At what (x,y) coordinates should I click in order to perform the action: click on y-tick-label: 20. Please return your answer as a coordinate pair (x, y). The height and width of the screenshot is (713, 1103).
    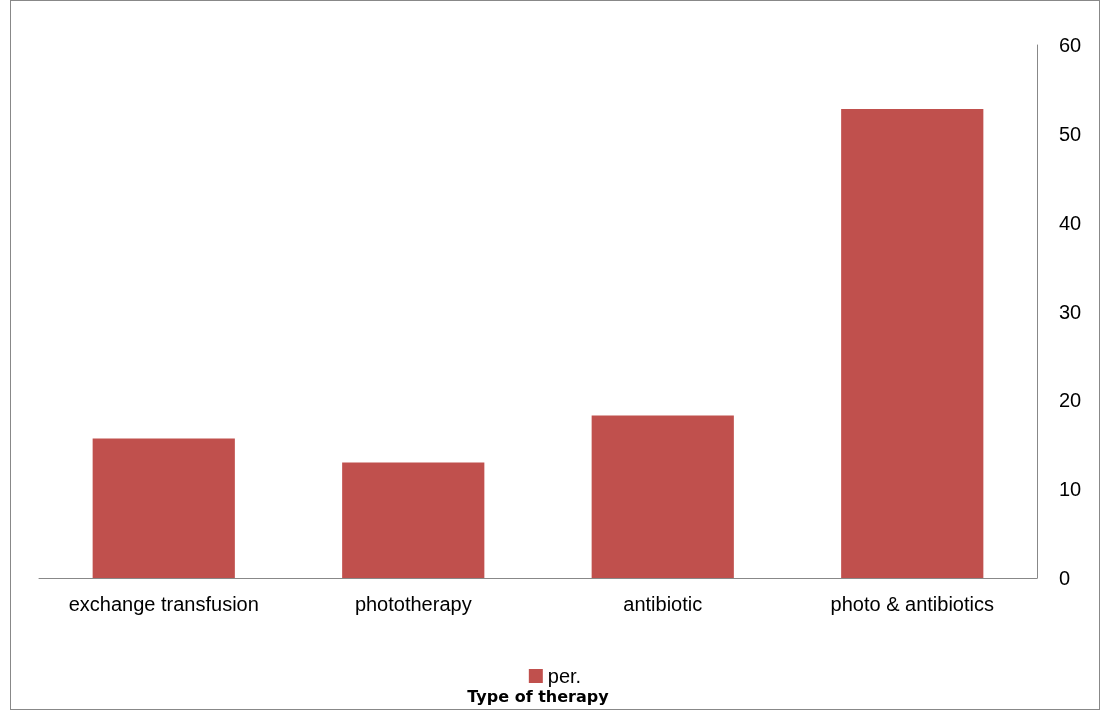
    Looking at the image, I should click on (1070, 400).